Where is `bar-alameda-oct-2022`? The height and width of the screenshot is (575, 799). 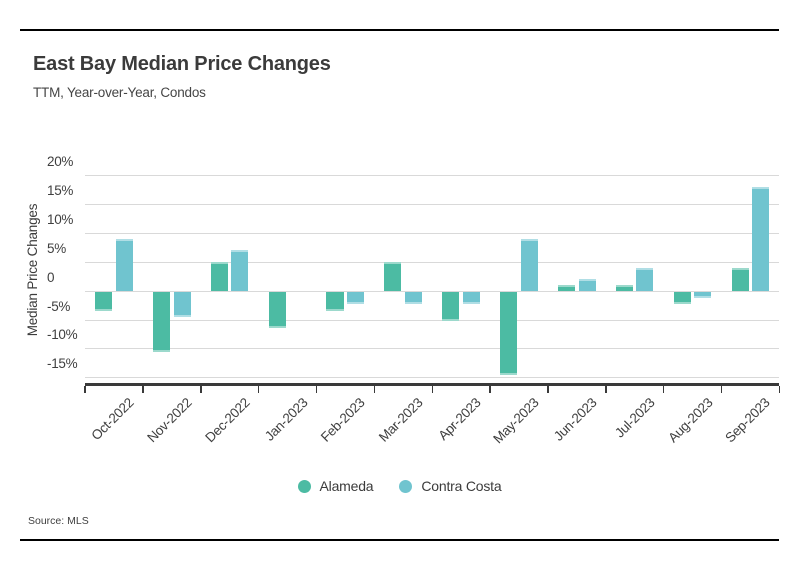 bar-alameda-oct-2022 is located at coordinates (104, 301).